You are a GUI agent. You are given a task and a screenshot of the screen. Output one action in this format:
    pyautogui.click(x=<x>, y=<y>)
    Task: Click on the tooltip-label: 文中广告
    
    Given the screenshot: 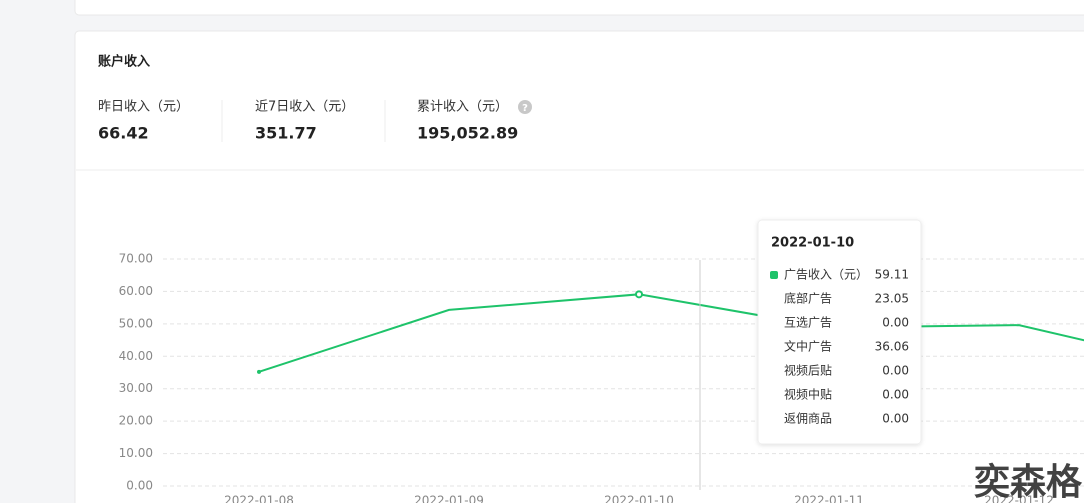 What is the action you would take?
    pyautogui.click(x=808, y=346)
    